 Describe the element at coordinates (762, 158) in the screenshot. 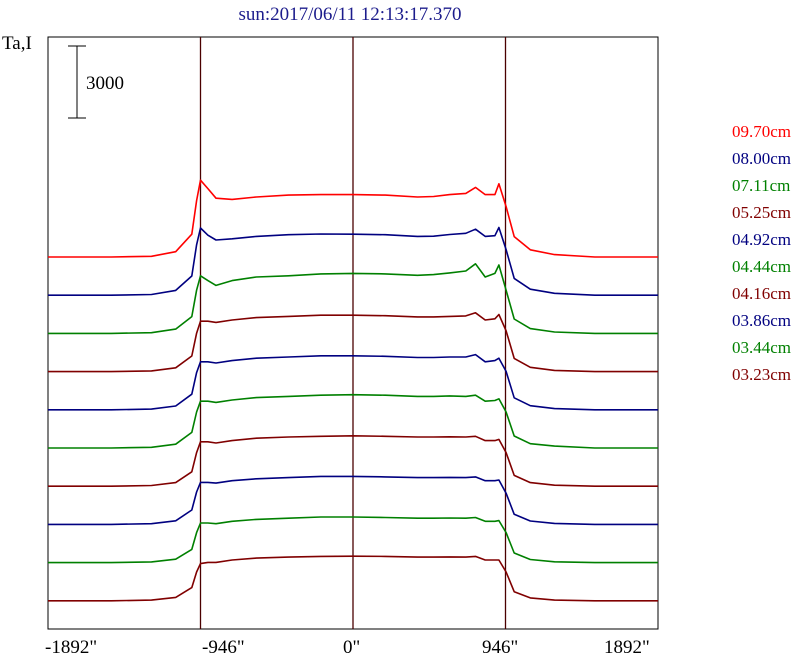

I see `legend-entry: 08.00cm` at that location.